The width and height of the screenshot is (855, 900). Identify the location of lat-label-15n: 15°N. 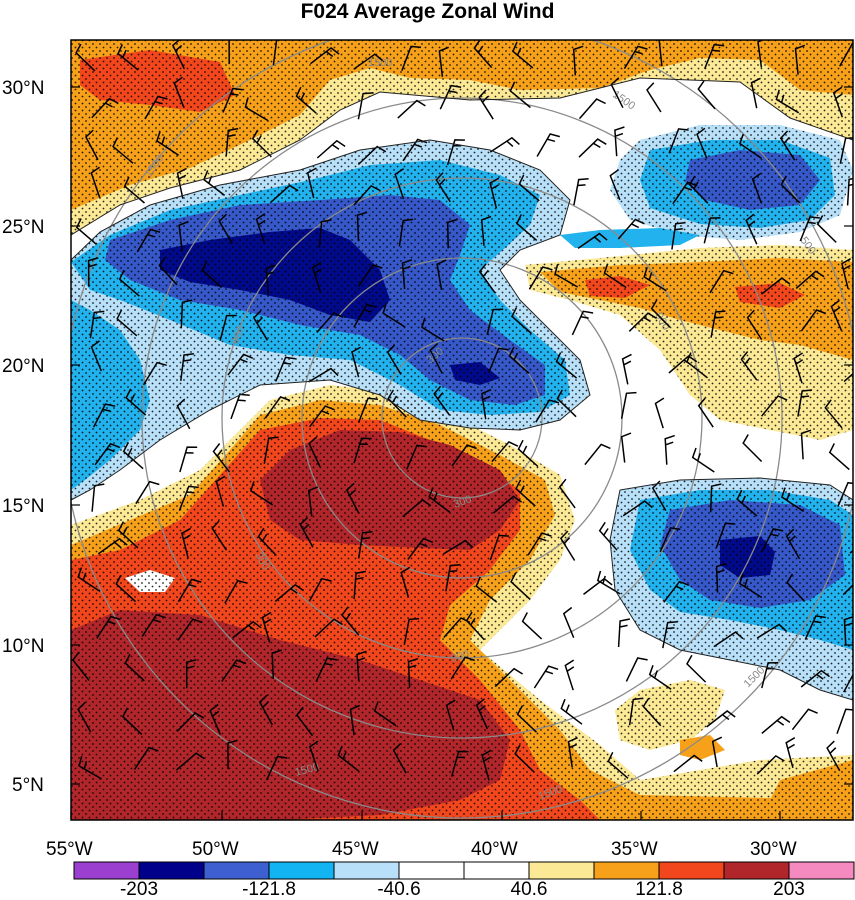
(23, 506).